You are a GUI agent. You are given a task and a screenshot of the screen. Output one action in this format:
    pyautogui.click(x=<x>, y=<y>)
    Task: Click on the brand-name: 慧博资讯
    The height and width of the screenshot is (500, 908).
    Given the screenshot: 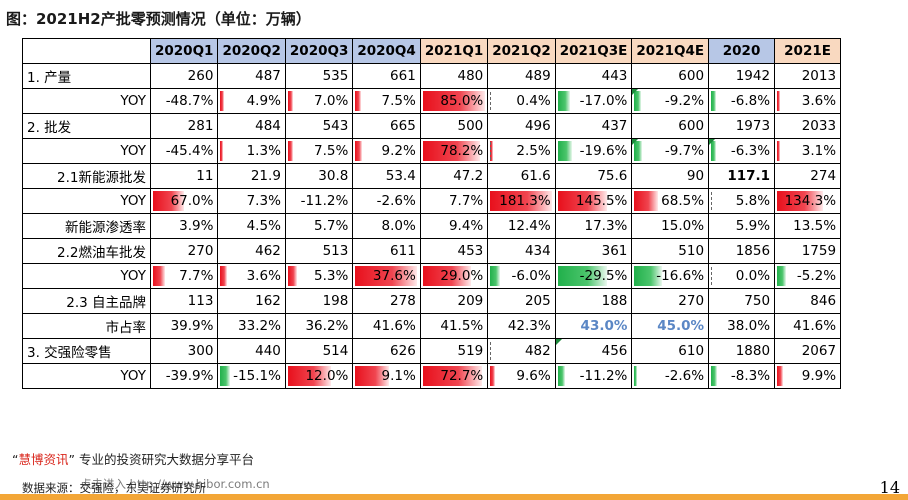 What is the action you would take?
    pyautogui.click(x=43, y=459)
    